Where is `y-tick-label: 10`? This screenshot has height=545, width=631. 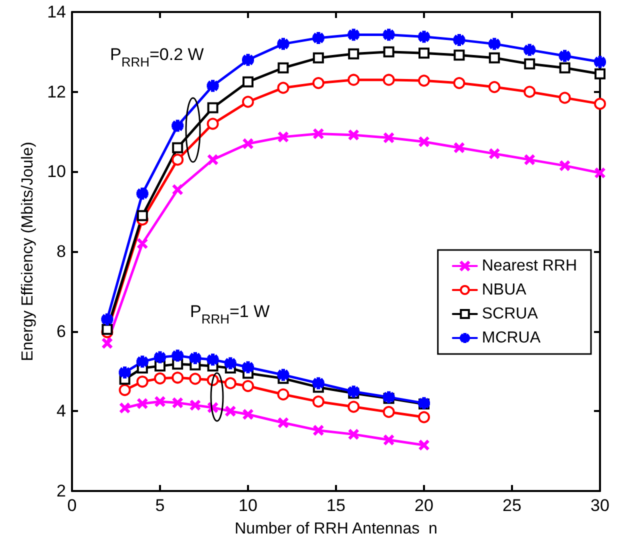
y-tick-label: 10 is located at coordinates (56, 172).